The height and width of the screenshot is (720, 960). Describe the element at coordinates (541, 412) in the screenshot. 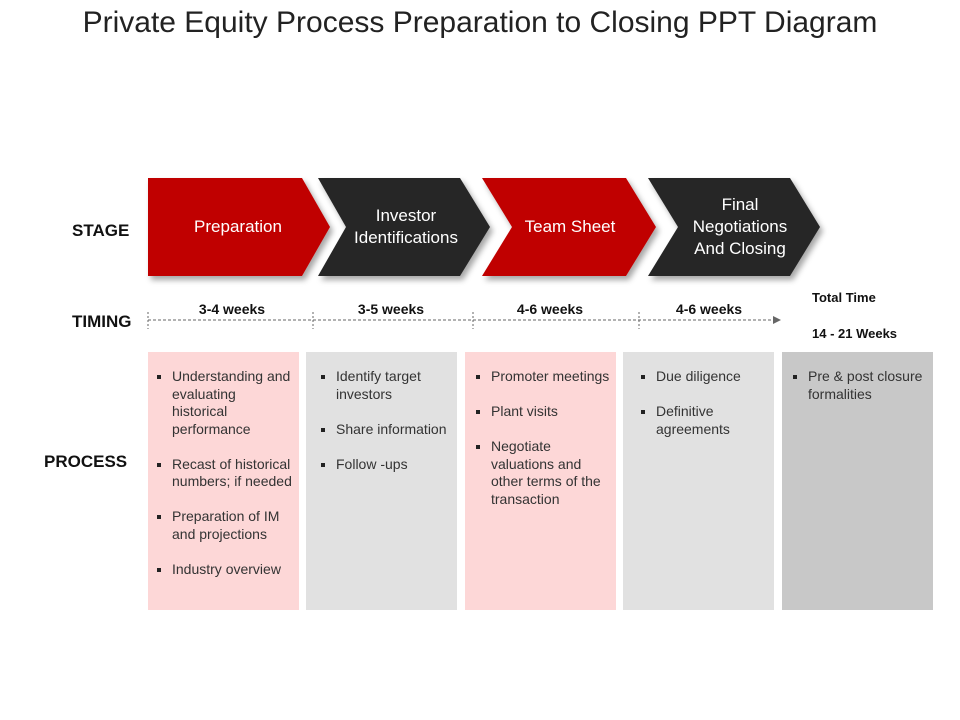

I see `process-item: Plant visits` at that location.